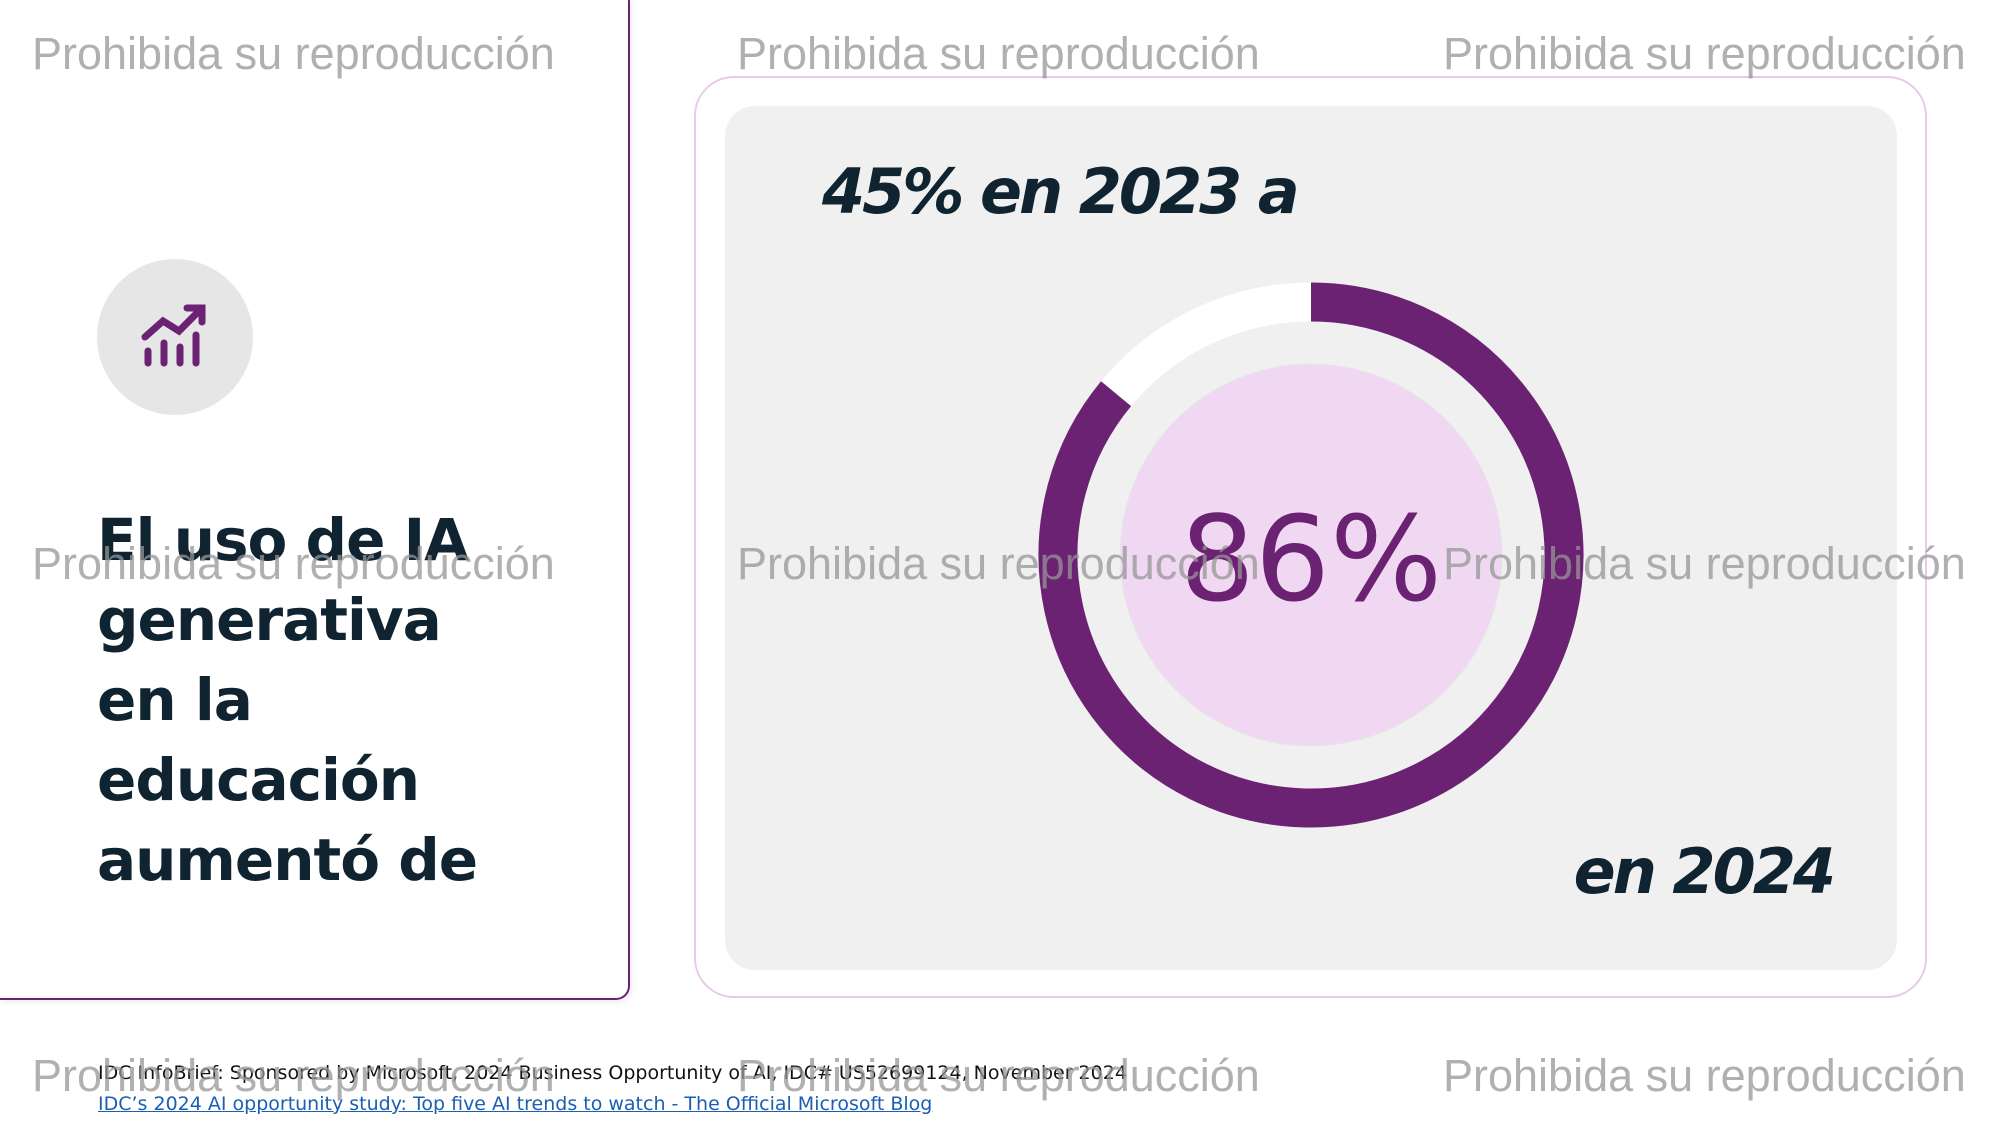  I want to click on donut-center, so click(1311, 555).